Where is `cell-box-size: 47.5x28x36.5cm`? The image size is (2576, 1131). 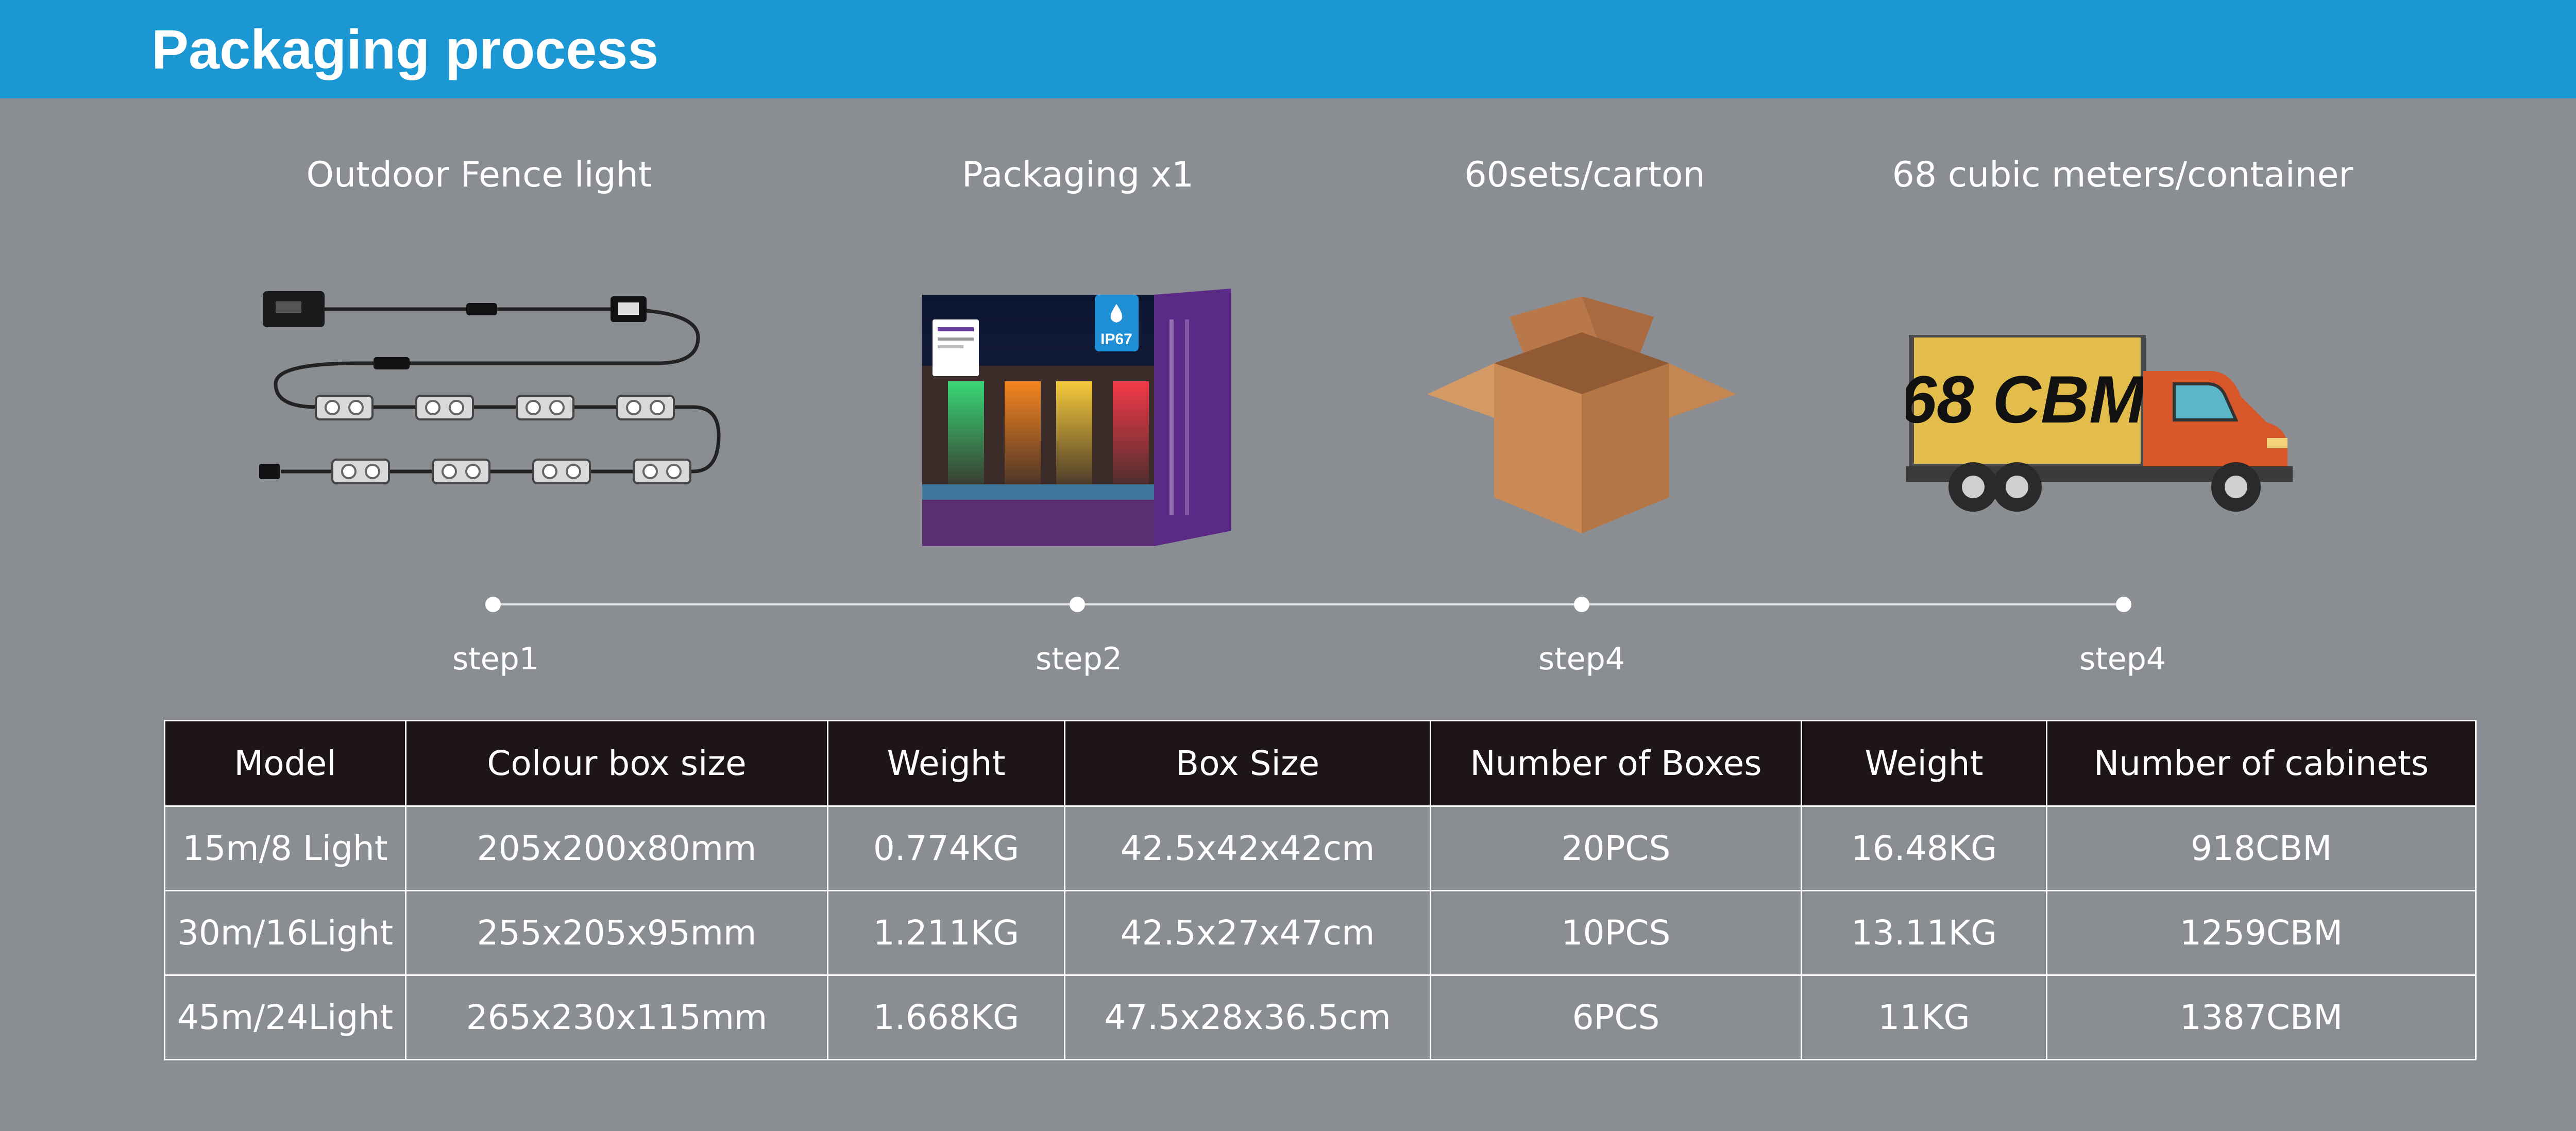 cell-box-size: 47.5x28x36.5cm is located at coordinates (1247, 1017).